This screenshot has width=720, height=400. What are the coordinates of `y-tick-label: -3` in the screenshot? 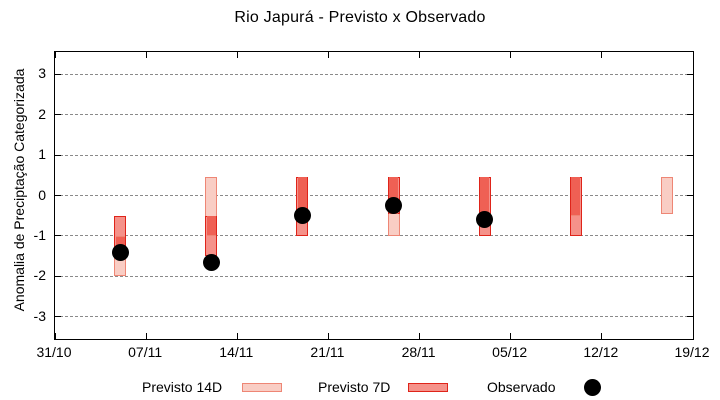 It's located at (39, 315).